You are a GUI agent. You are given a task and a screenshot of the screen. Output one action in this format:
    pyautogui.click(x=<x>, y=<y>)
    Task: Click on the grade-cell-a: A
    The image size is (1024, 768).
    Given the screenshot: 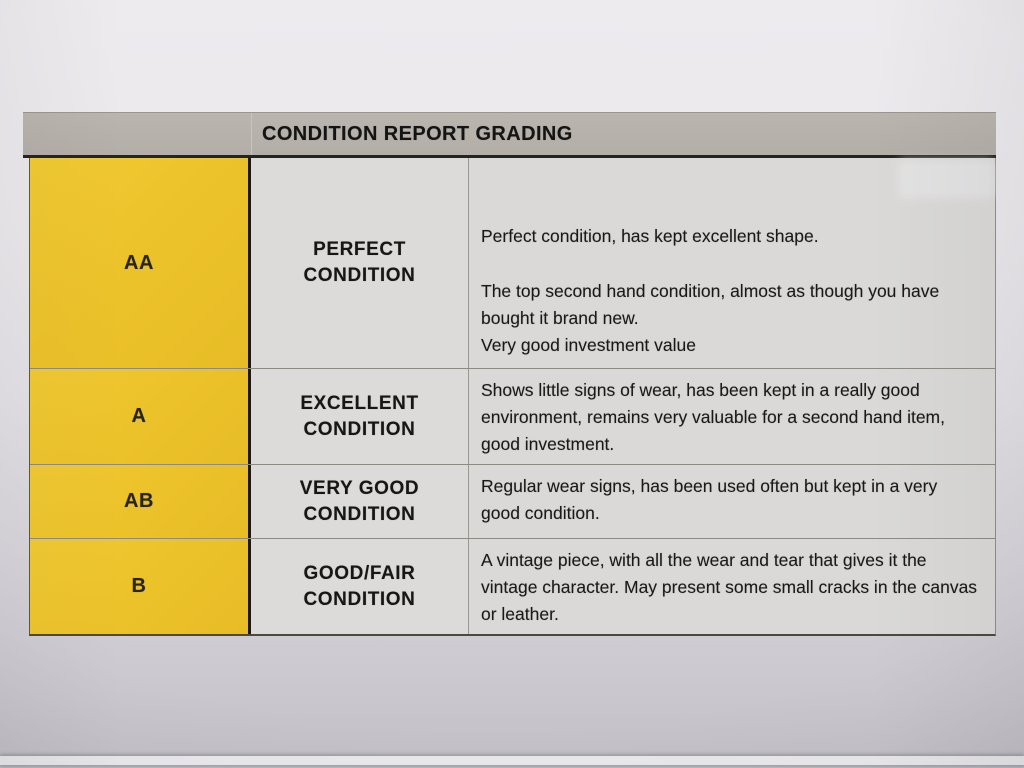 What is the action you would take?
    pyautogui.click(x=140, y=416)
    